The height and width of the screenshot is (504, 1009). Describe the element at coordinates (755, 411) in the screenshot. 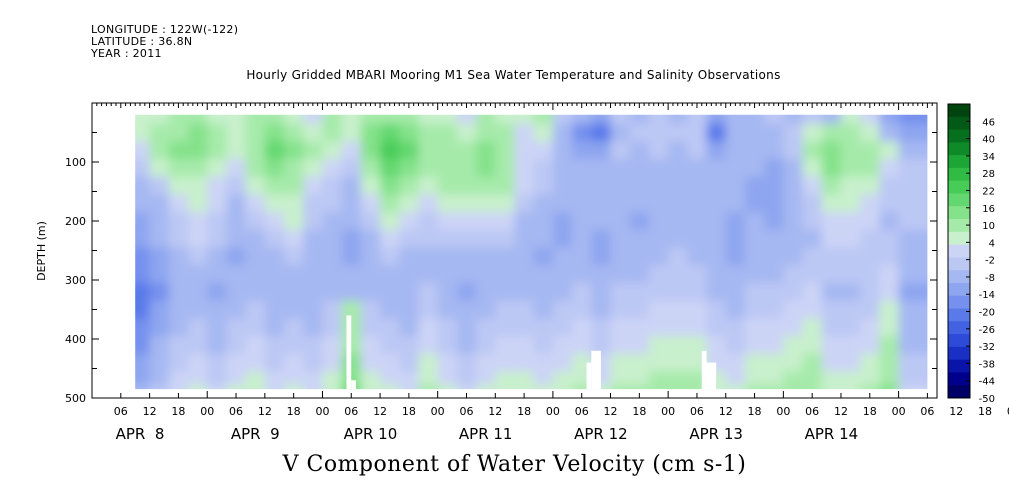

I see `x-tick-label: 18` at that location.